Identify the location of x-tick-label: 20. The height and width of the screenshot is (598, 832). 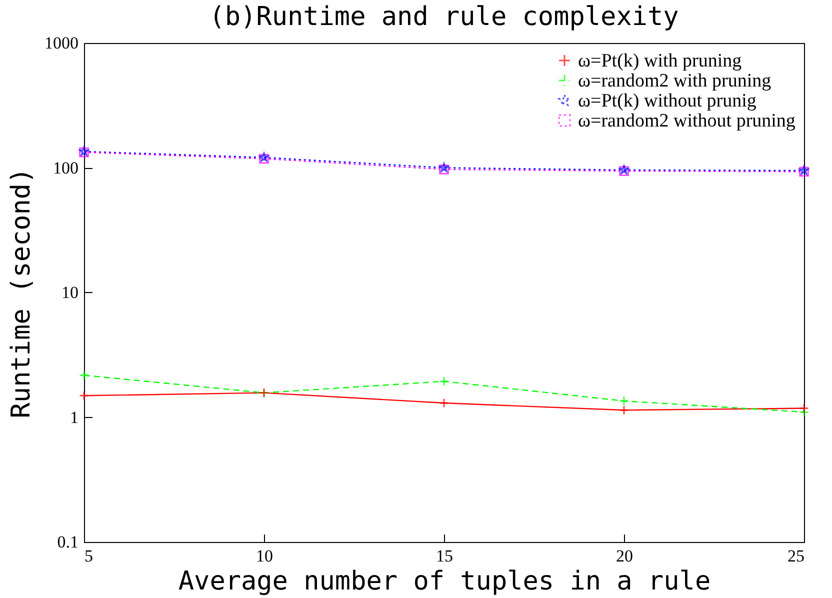
(624, 556).